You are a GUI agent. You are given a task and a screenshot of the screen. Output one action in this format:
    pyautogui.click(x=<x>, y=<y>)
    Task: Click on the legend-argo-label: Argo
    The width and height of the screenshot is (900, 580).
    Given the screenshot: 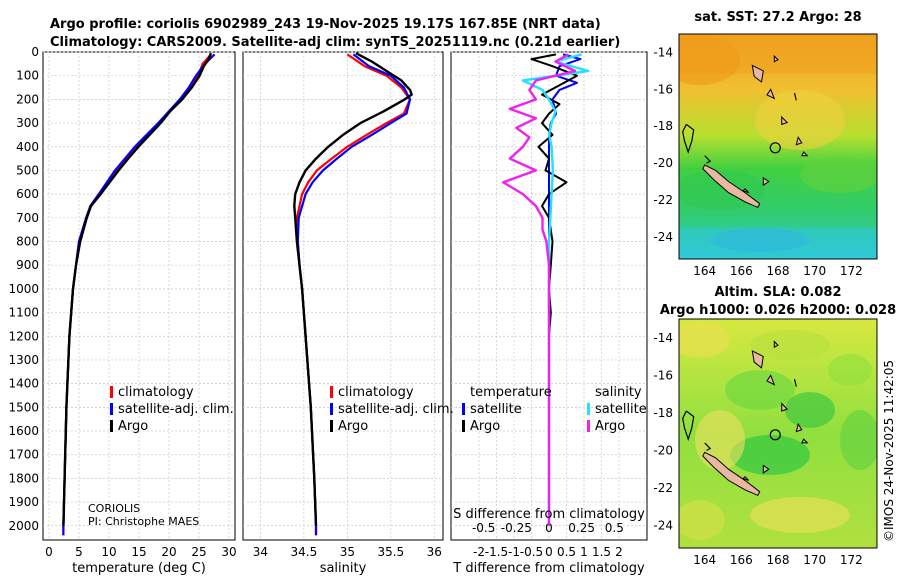 What is the action you would take?
    pyautogui.click(x=133, y=426)
    